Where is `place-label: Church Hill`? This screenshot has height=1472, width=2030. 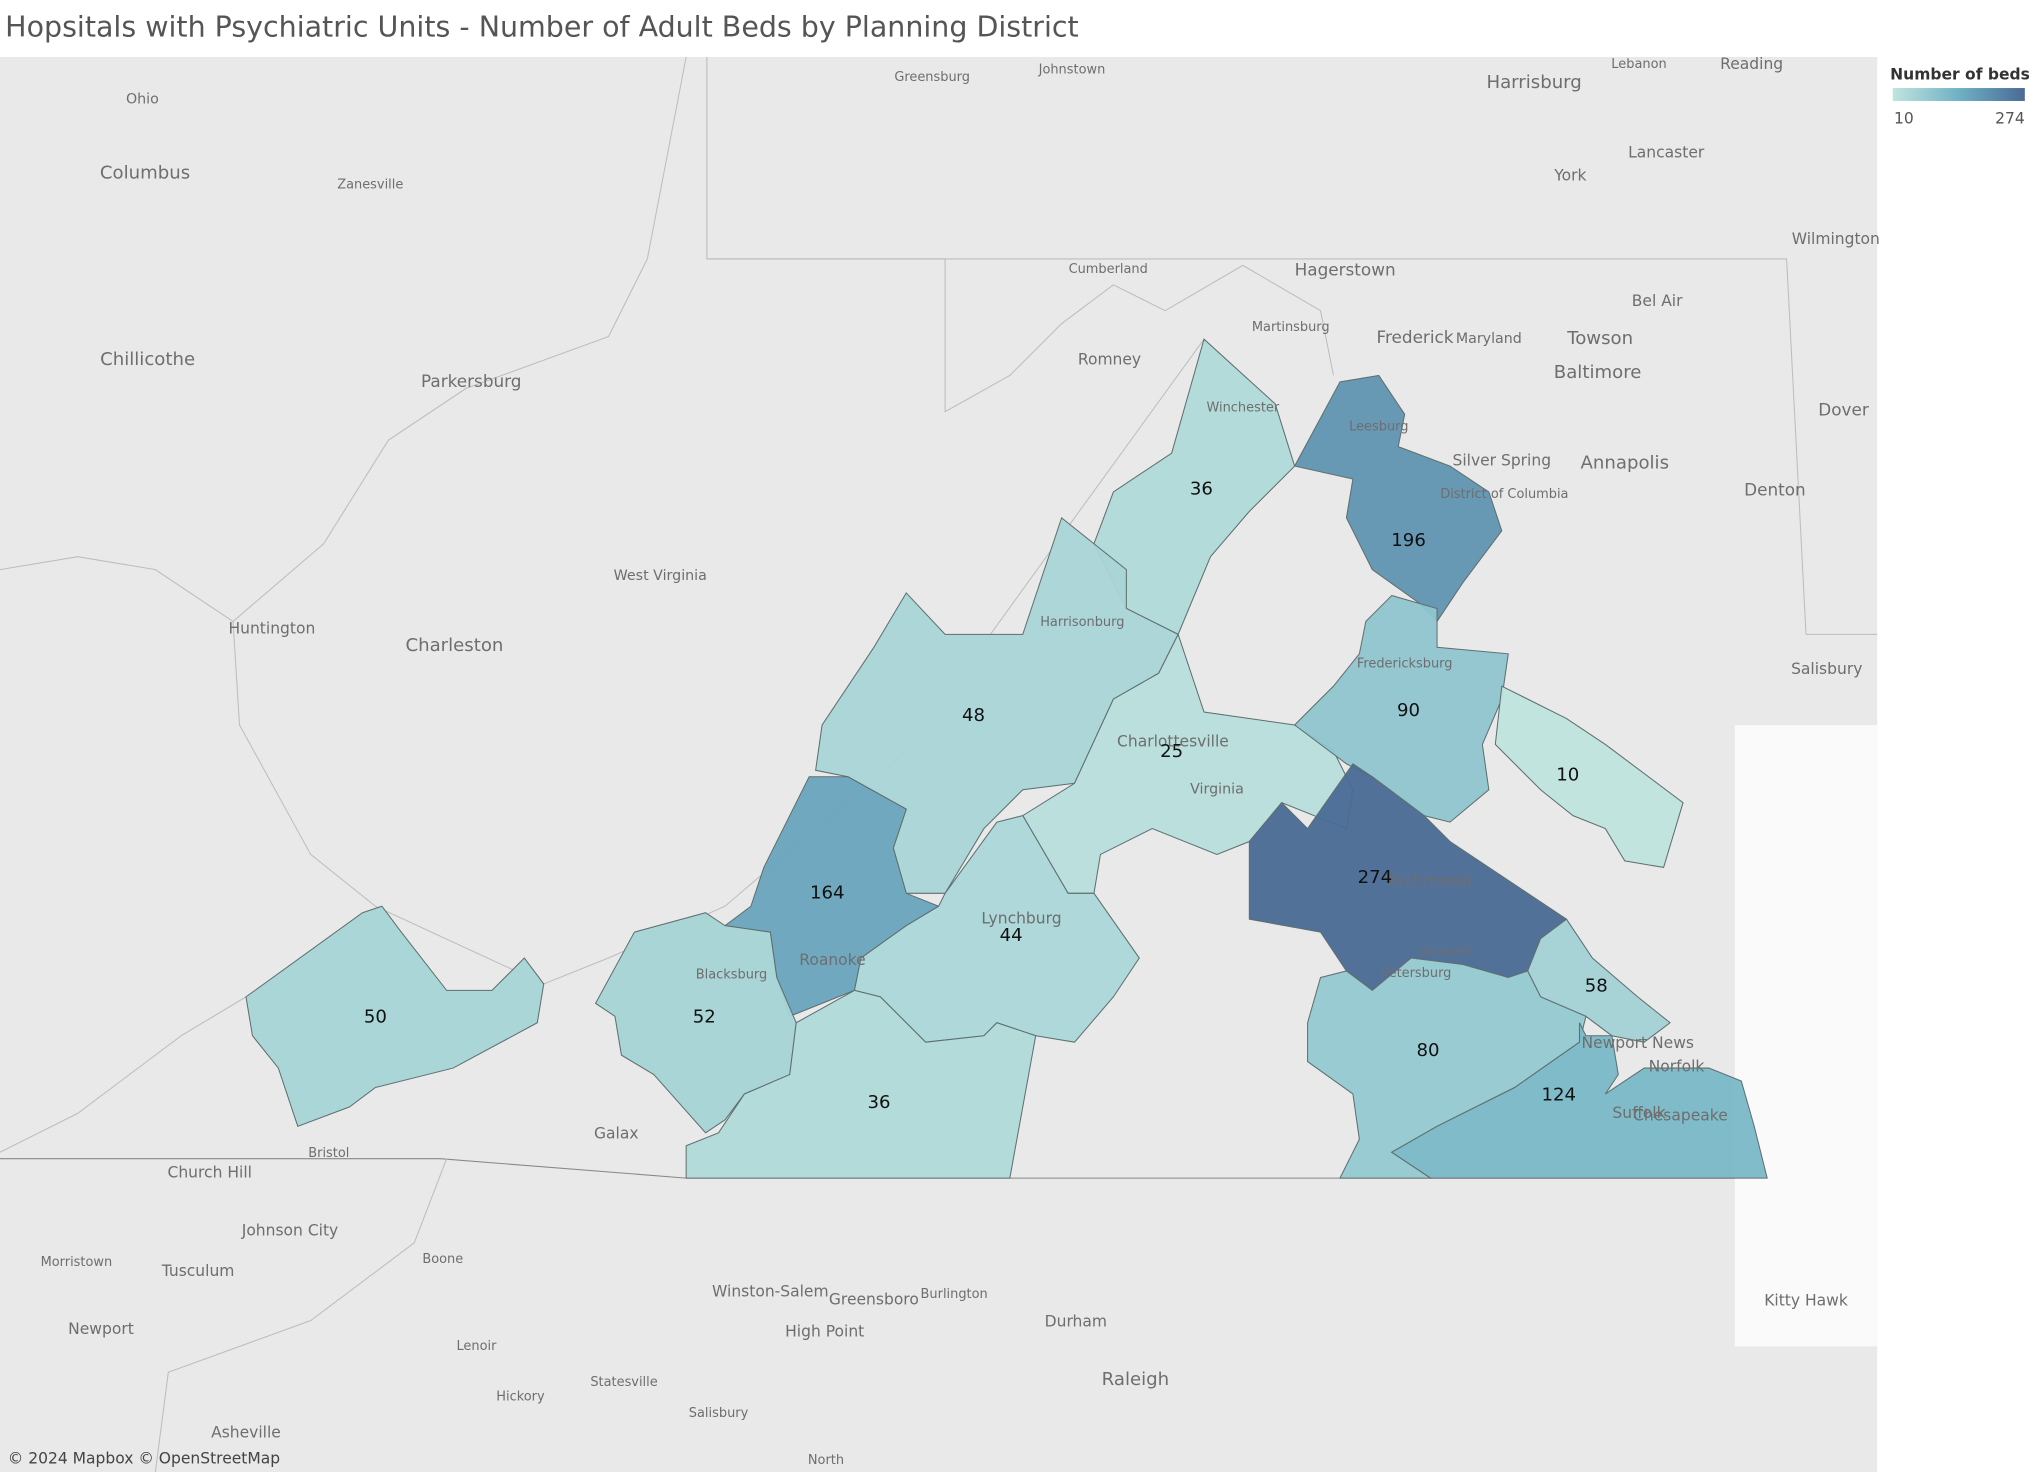 place-label: Church Hill is located at coordinates (210, 1172).